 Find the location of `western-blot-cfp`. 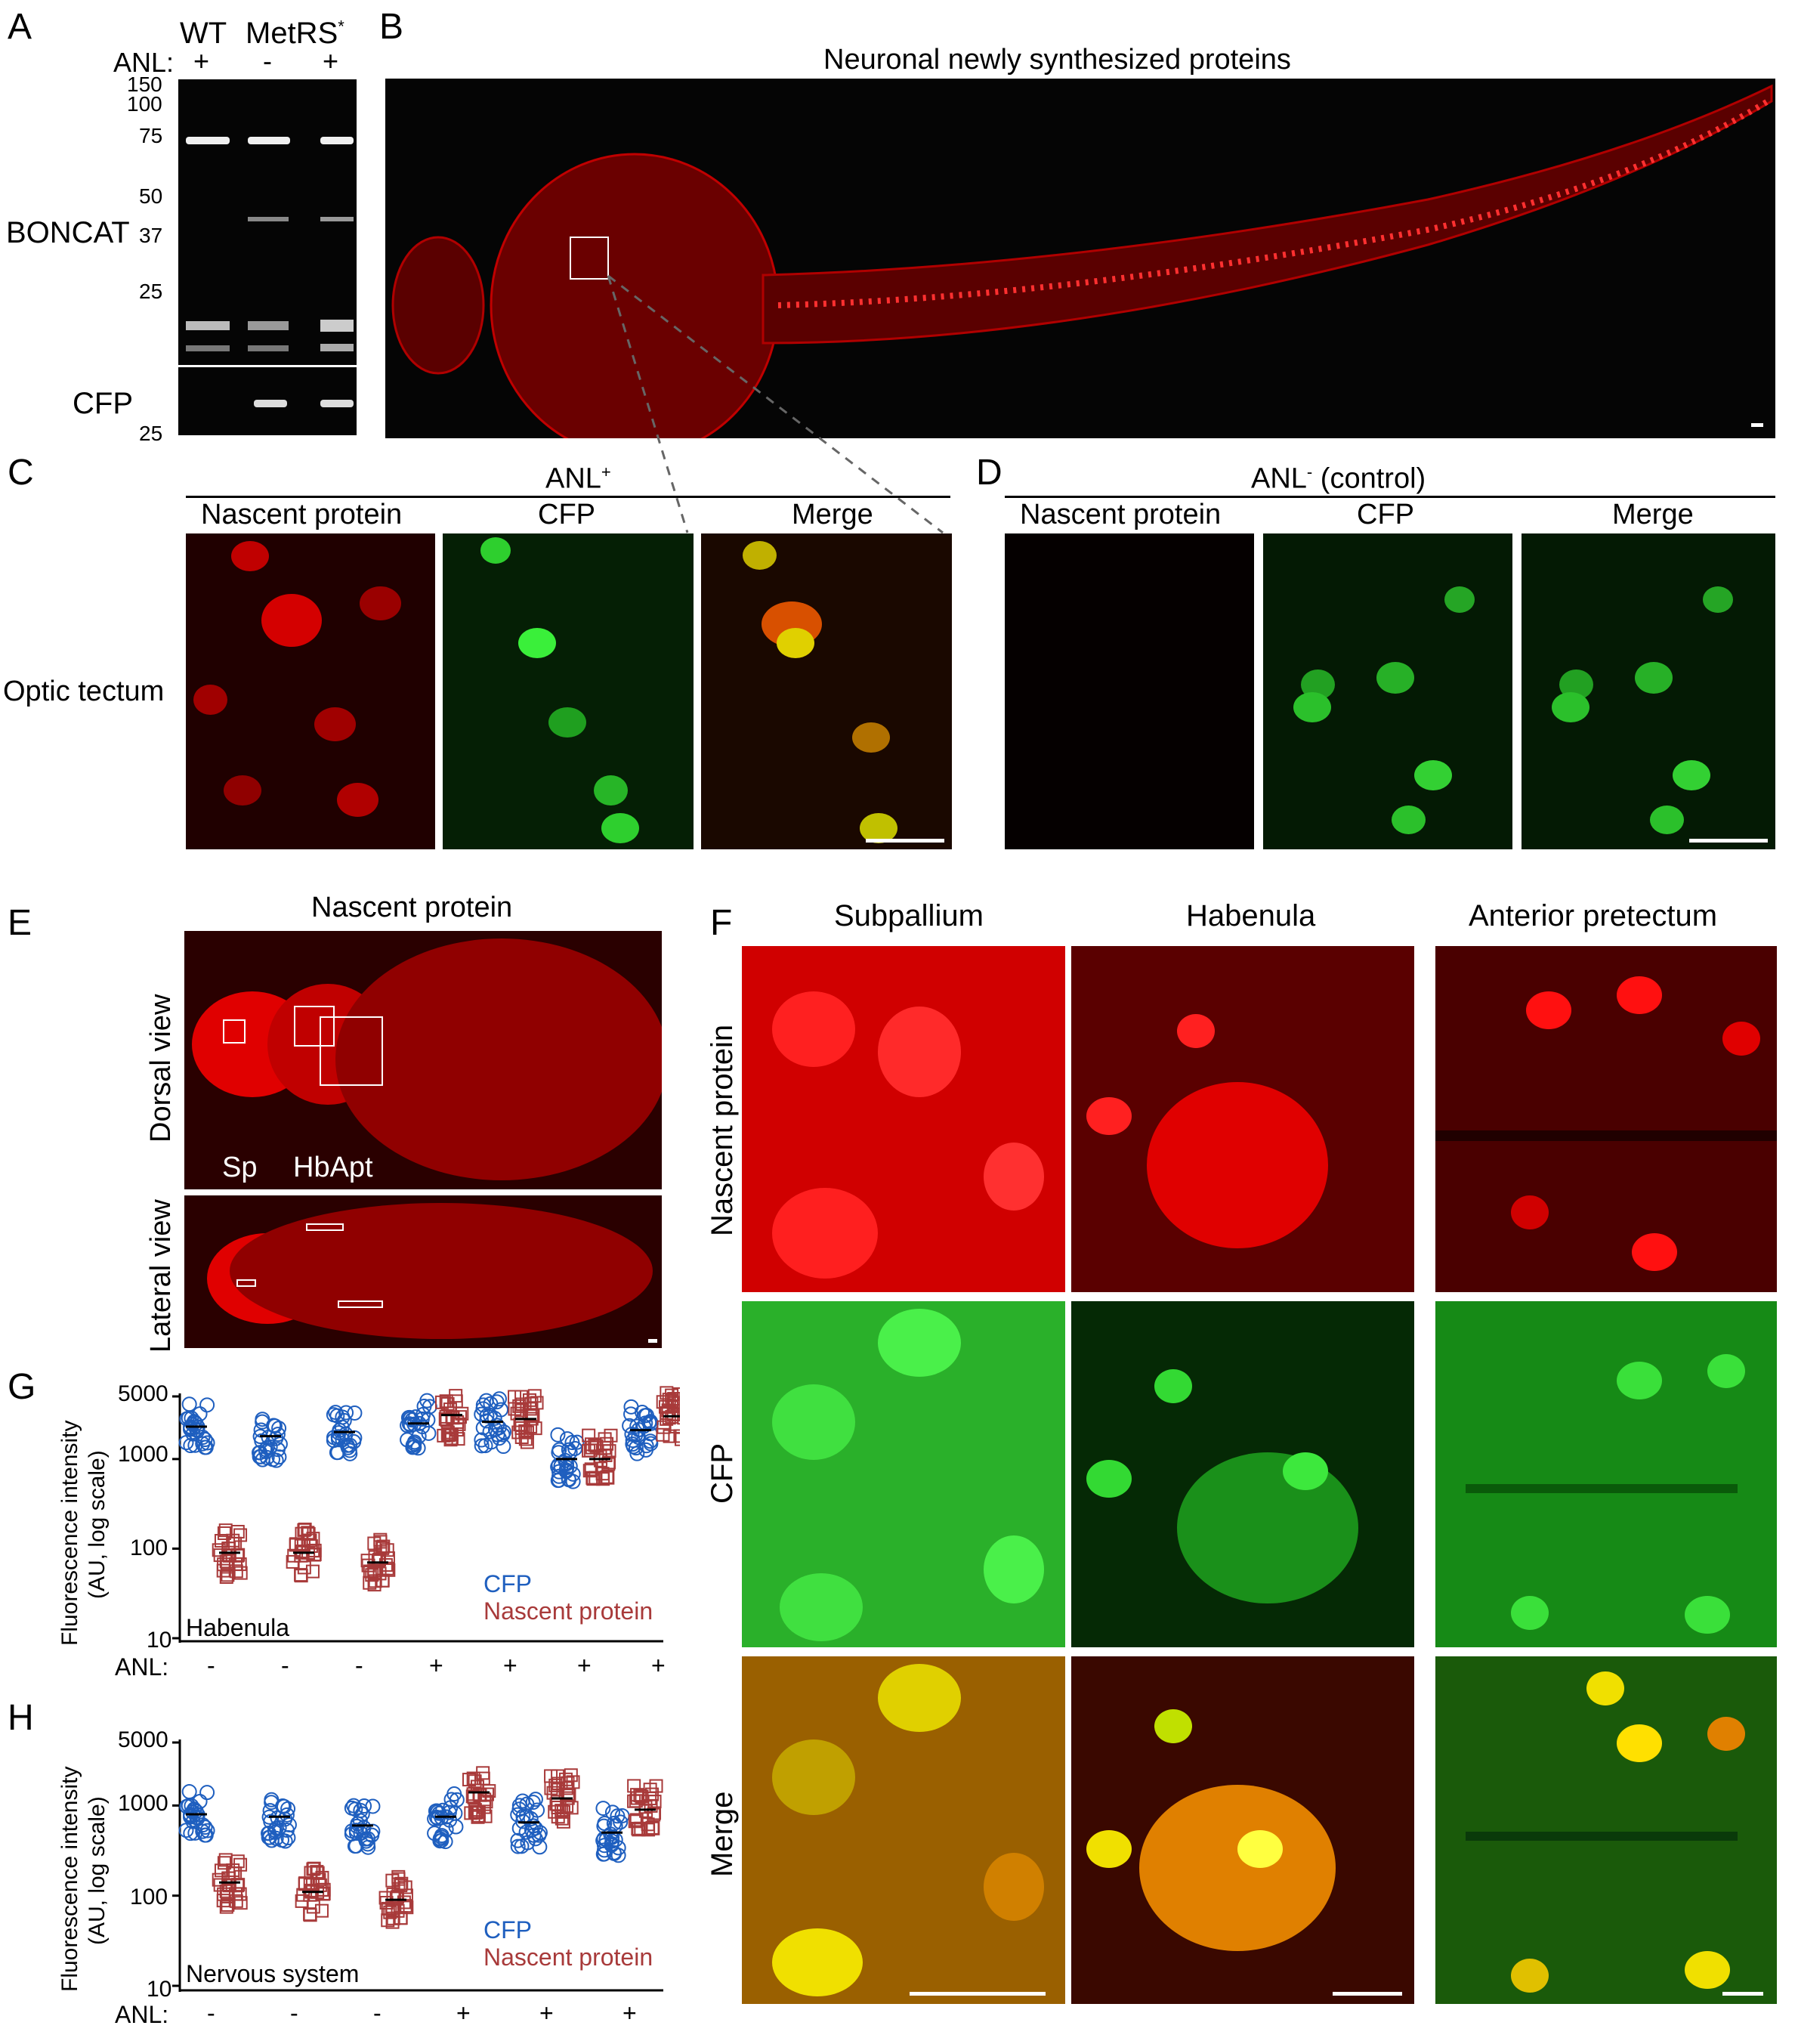

western-blot-cfp is located at coordinates (268, 401).